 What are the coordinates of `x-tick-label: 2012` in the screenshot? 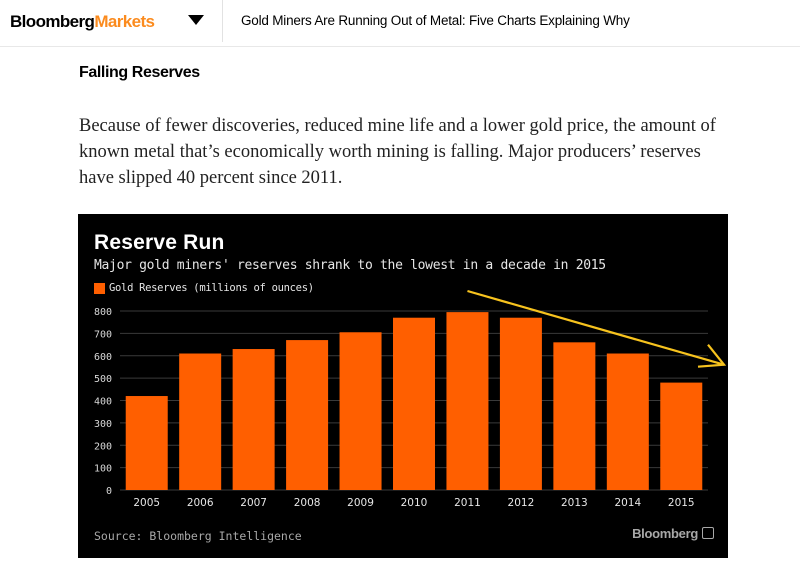 It's located at (521, 503).